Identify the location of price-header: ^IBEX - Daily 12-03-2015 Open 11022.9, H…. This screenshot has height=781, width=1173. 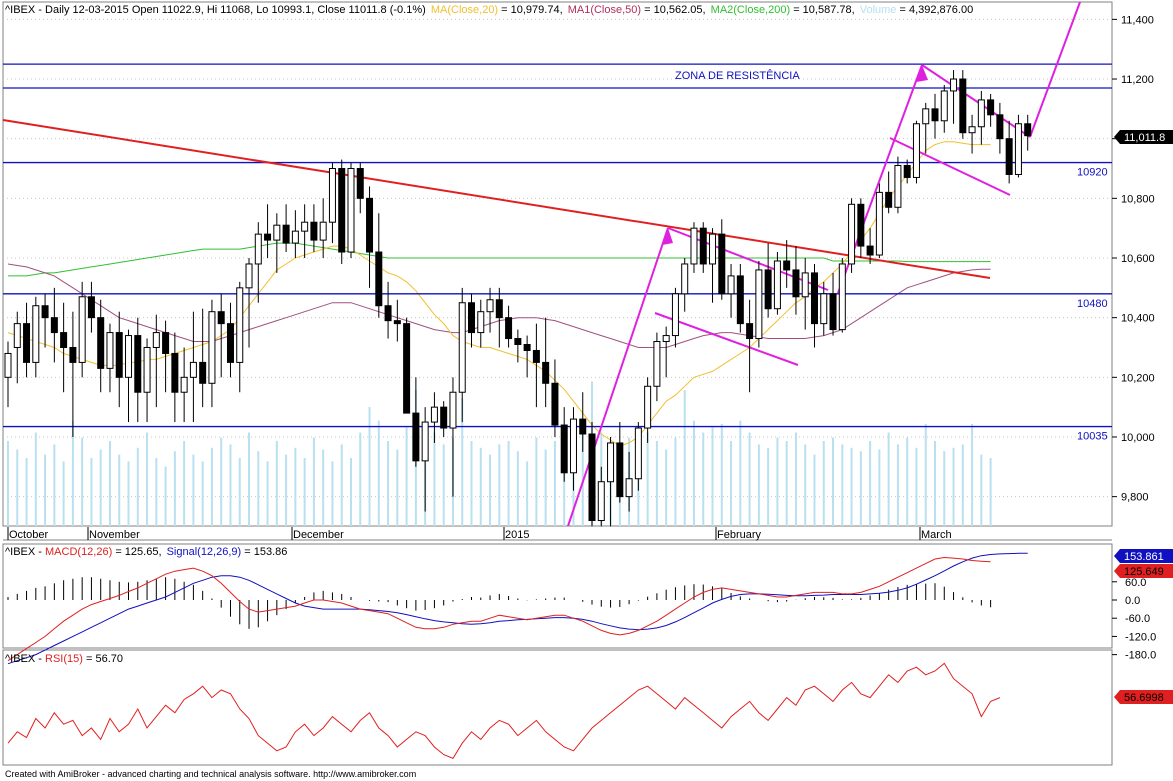
(489, 10).